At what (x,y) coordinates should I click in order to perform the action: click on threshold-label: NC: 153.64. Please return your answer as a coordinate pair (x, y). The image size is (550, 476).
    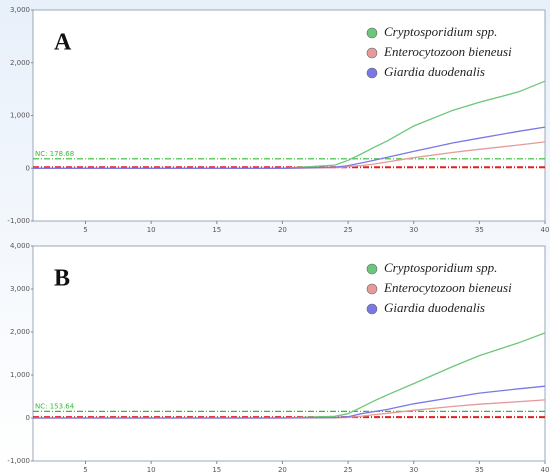
    Looking at the image, I should click on (55, 406).